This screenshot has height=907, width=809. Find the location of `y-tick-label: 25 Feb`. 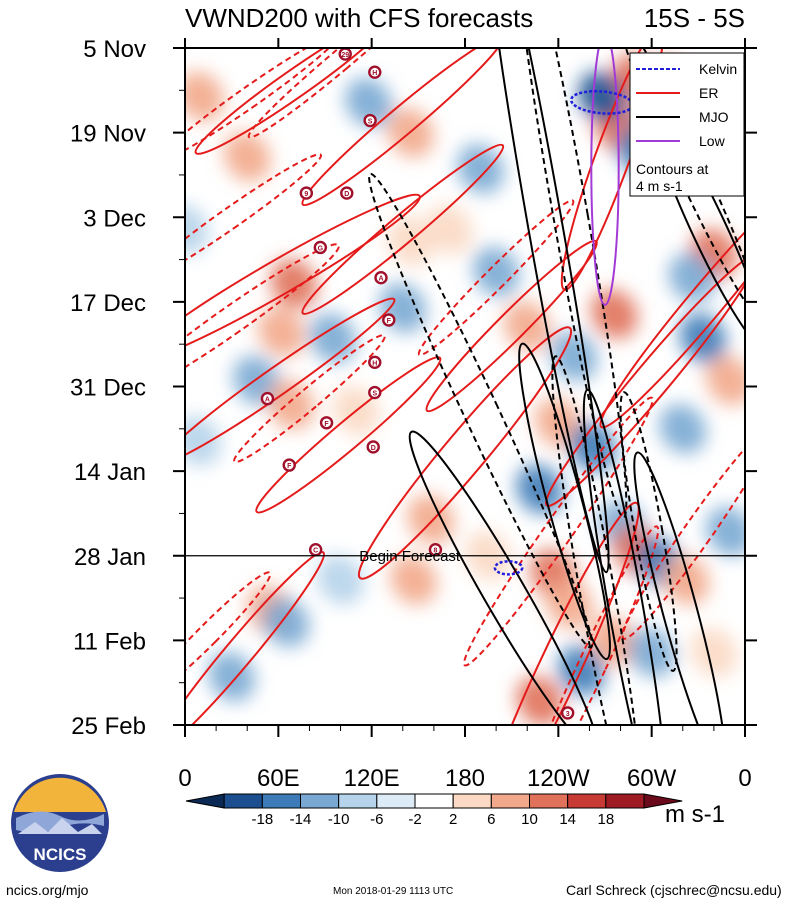

y-tick-label: 25 Feb is located at coordinates (108, 726).